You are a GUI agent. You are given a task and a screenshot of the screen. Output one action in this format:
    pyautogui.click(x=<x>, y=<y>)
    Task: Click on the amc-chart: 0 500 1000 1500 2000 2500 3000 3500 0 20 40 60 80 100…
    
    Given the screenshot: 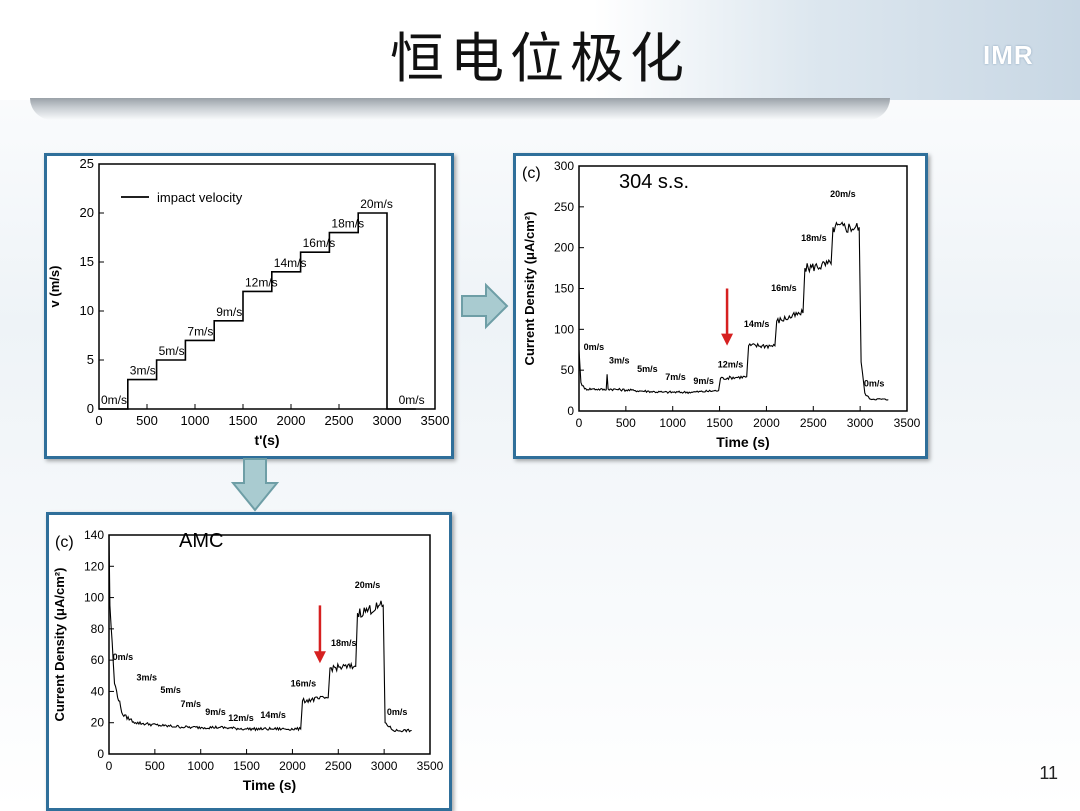 What is the action you would take?
    pyautogui.click(x=248, y=660)
    